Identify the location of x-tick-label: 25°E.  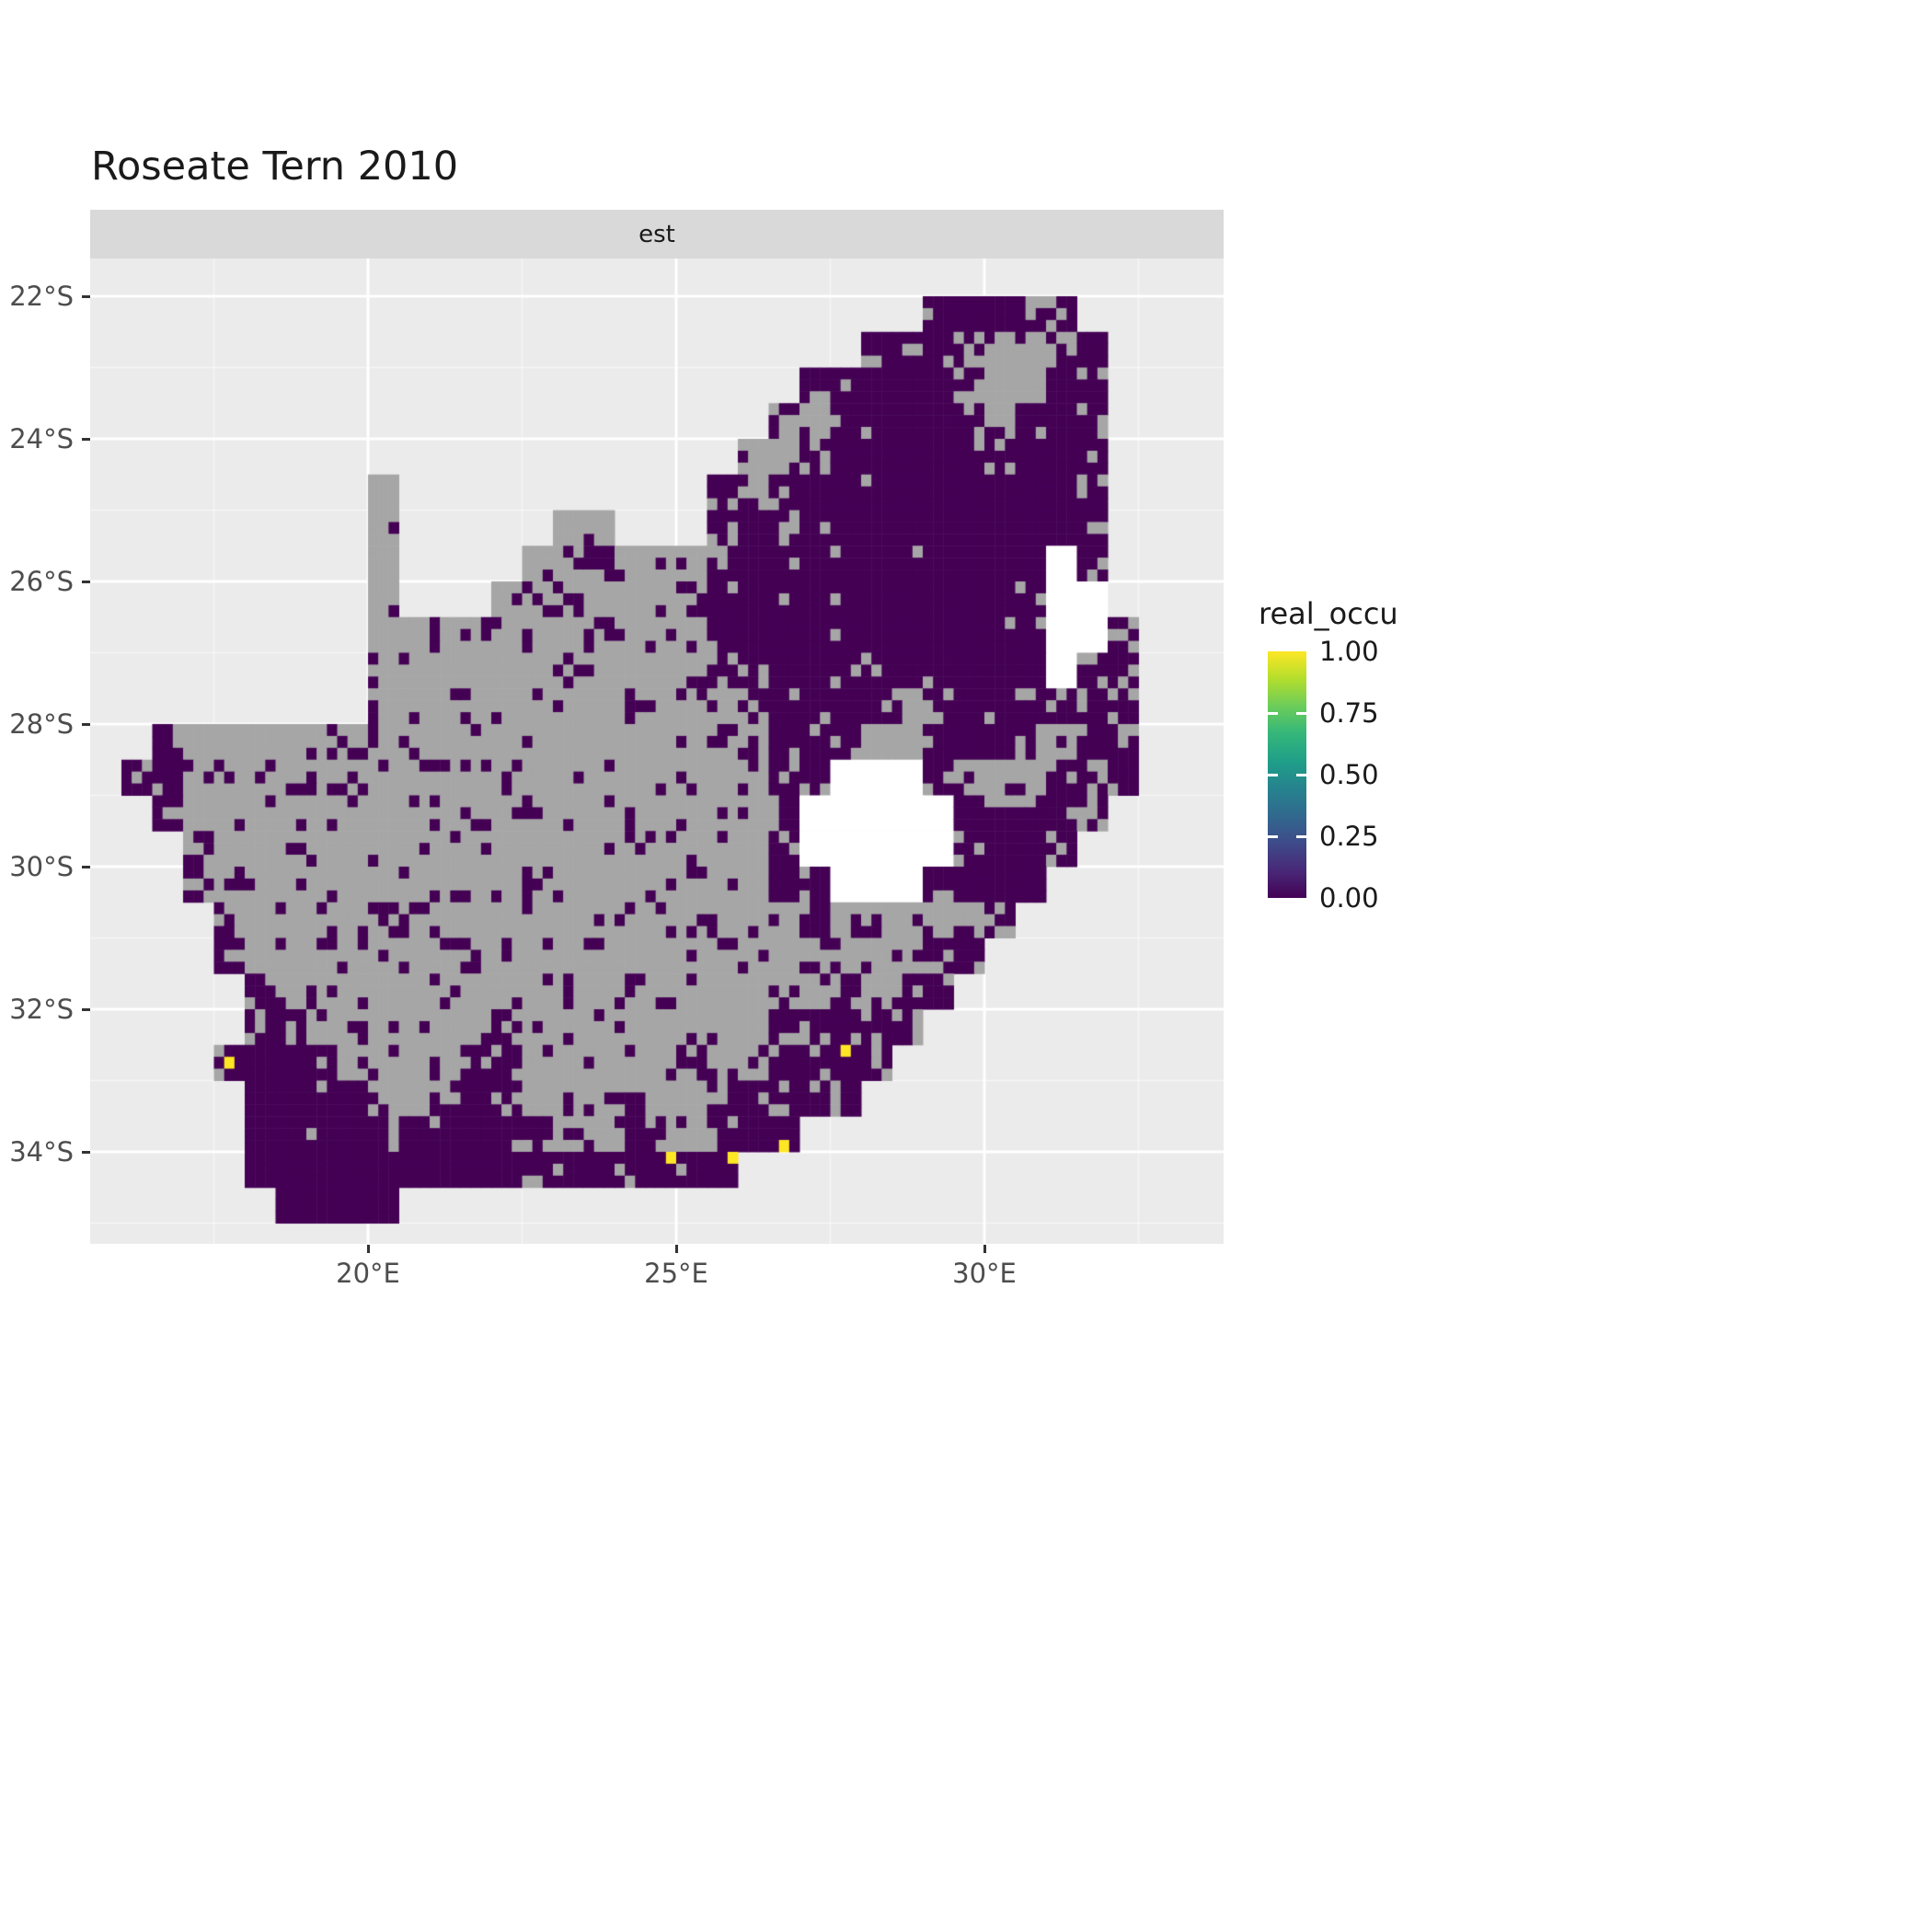
(676, 1273).